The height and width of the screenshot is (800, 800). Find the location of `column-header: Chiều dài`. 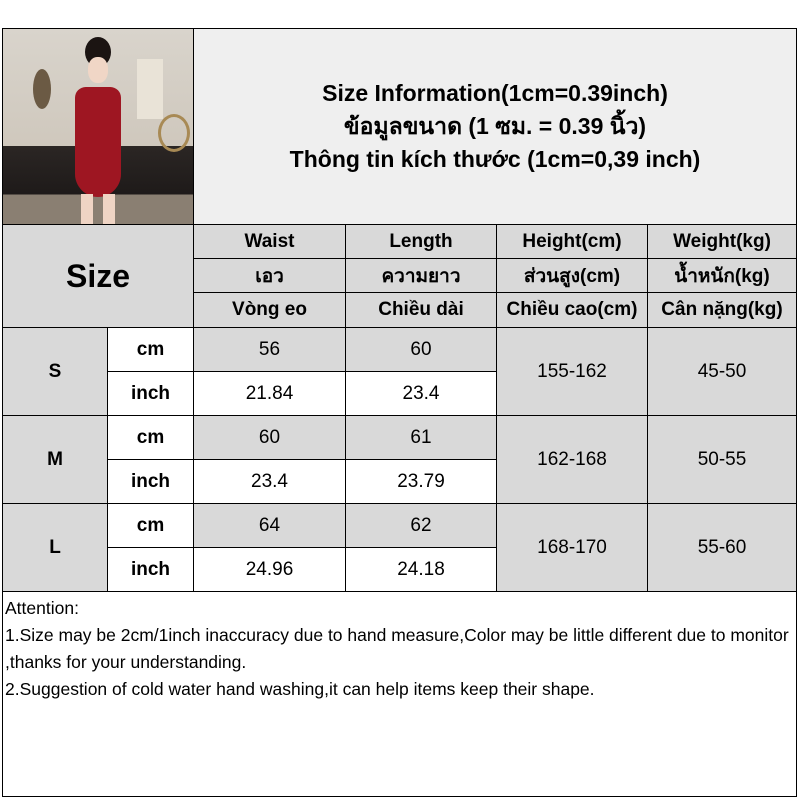

column-header: Chiều dài is located at coordinates (421, 310).